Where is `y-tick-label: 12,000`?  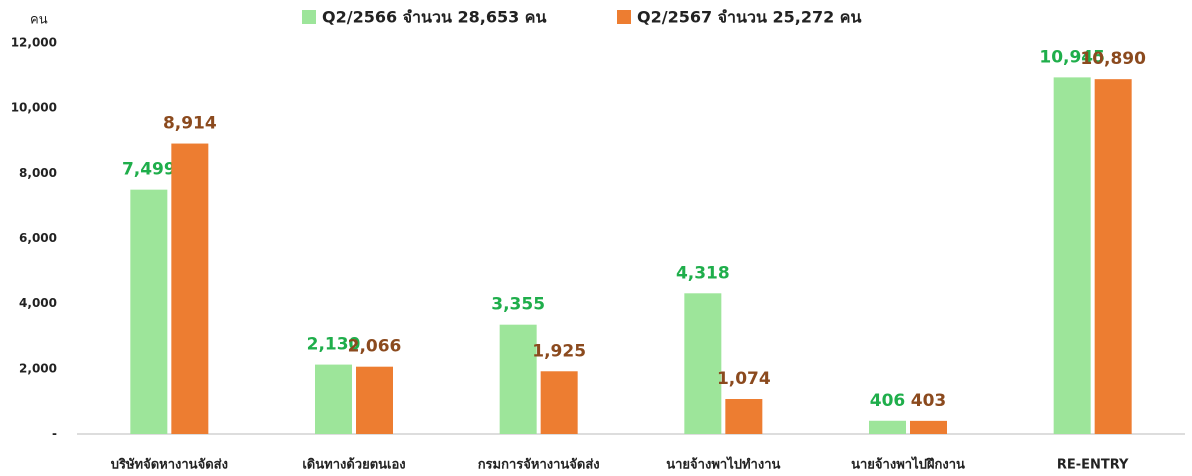 y-tick-label: 12,000 is located at coordinates (34, 43).